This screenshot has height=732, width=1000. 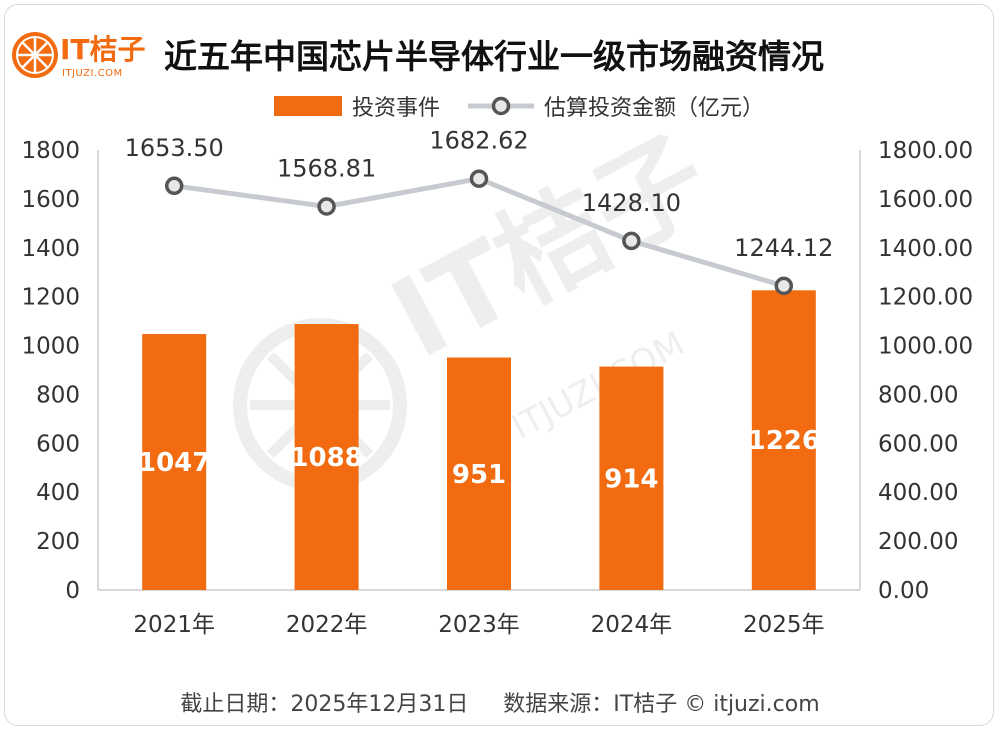 What do you see at coordinates (324, 704) in the screenshot?
I see `footer-date: 截止日期：2025年12月31日` at bounding box center [324, 704].